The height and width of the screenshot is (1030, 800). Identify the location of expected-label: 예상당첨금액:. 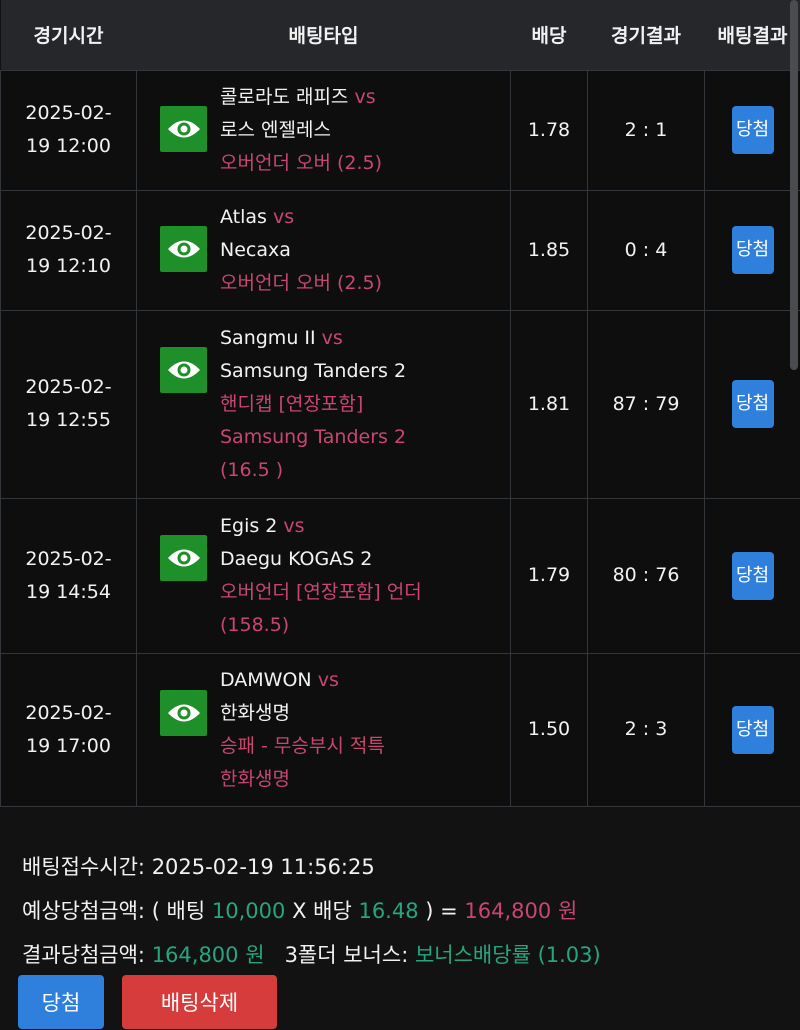
(83, 910).